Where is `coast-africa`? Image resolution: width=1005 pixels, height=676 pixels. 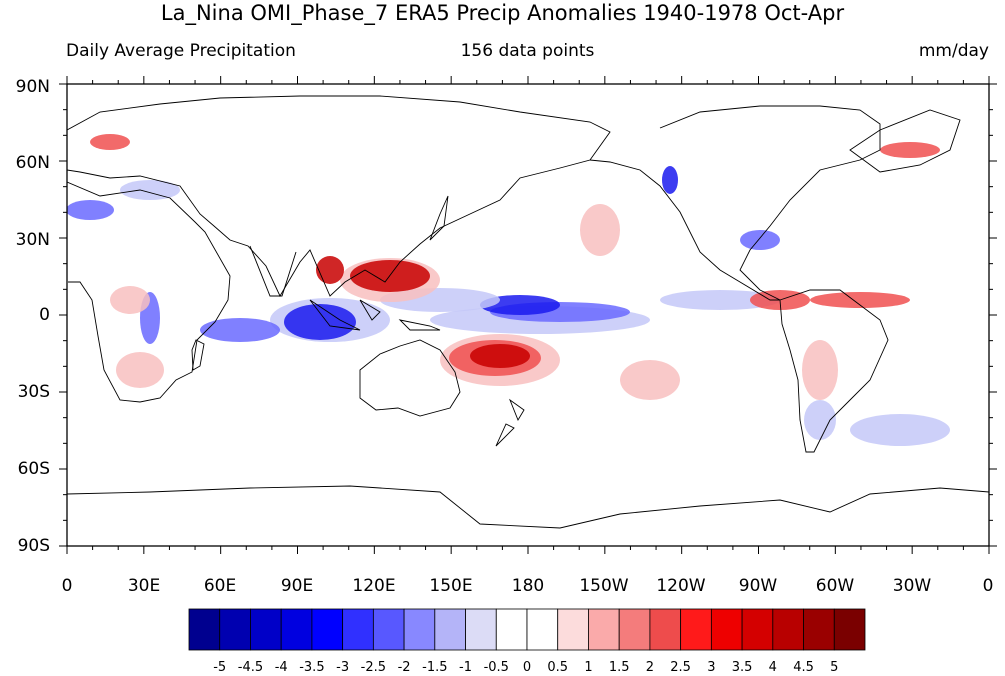
coast-africa is located at coordinates (149, 292).